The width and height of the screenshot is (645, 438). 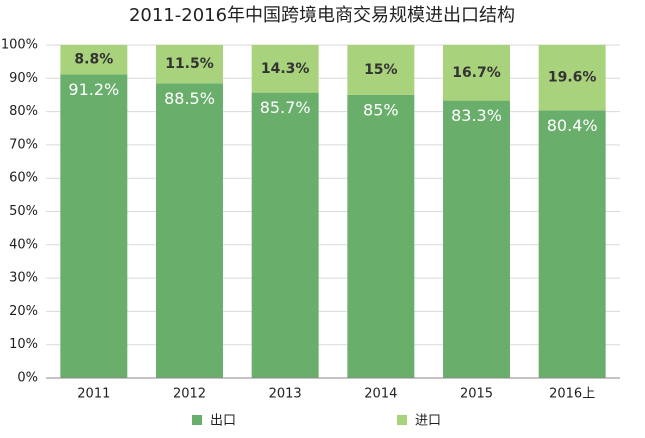 What do you see at coordinates (27, 378) in the screenshot?
I see `y-tick-label: 0%` at bounding box center [27, 378].